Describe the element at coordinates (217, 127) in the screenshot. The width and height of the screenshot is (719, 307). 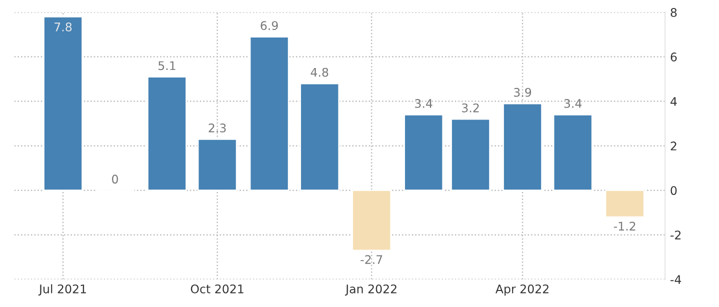
I see `data-label: 2.3` at that location.